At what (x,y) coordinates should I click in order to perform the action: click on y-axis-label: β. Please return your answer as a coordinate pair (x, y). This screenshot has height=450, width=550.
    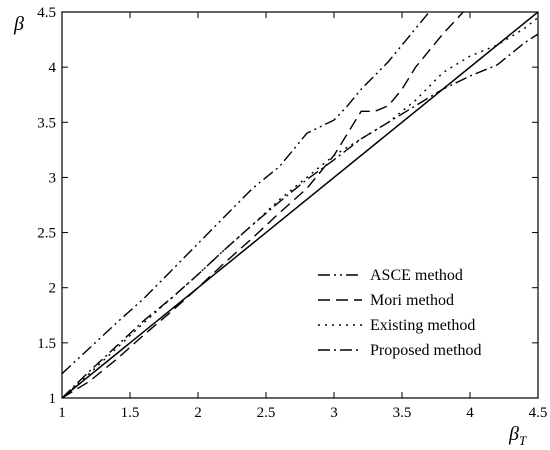
    Looking at the image, I should click on (18, 24).